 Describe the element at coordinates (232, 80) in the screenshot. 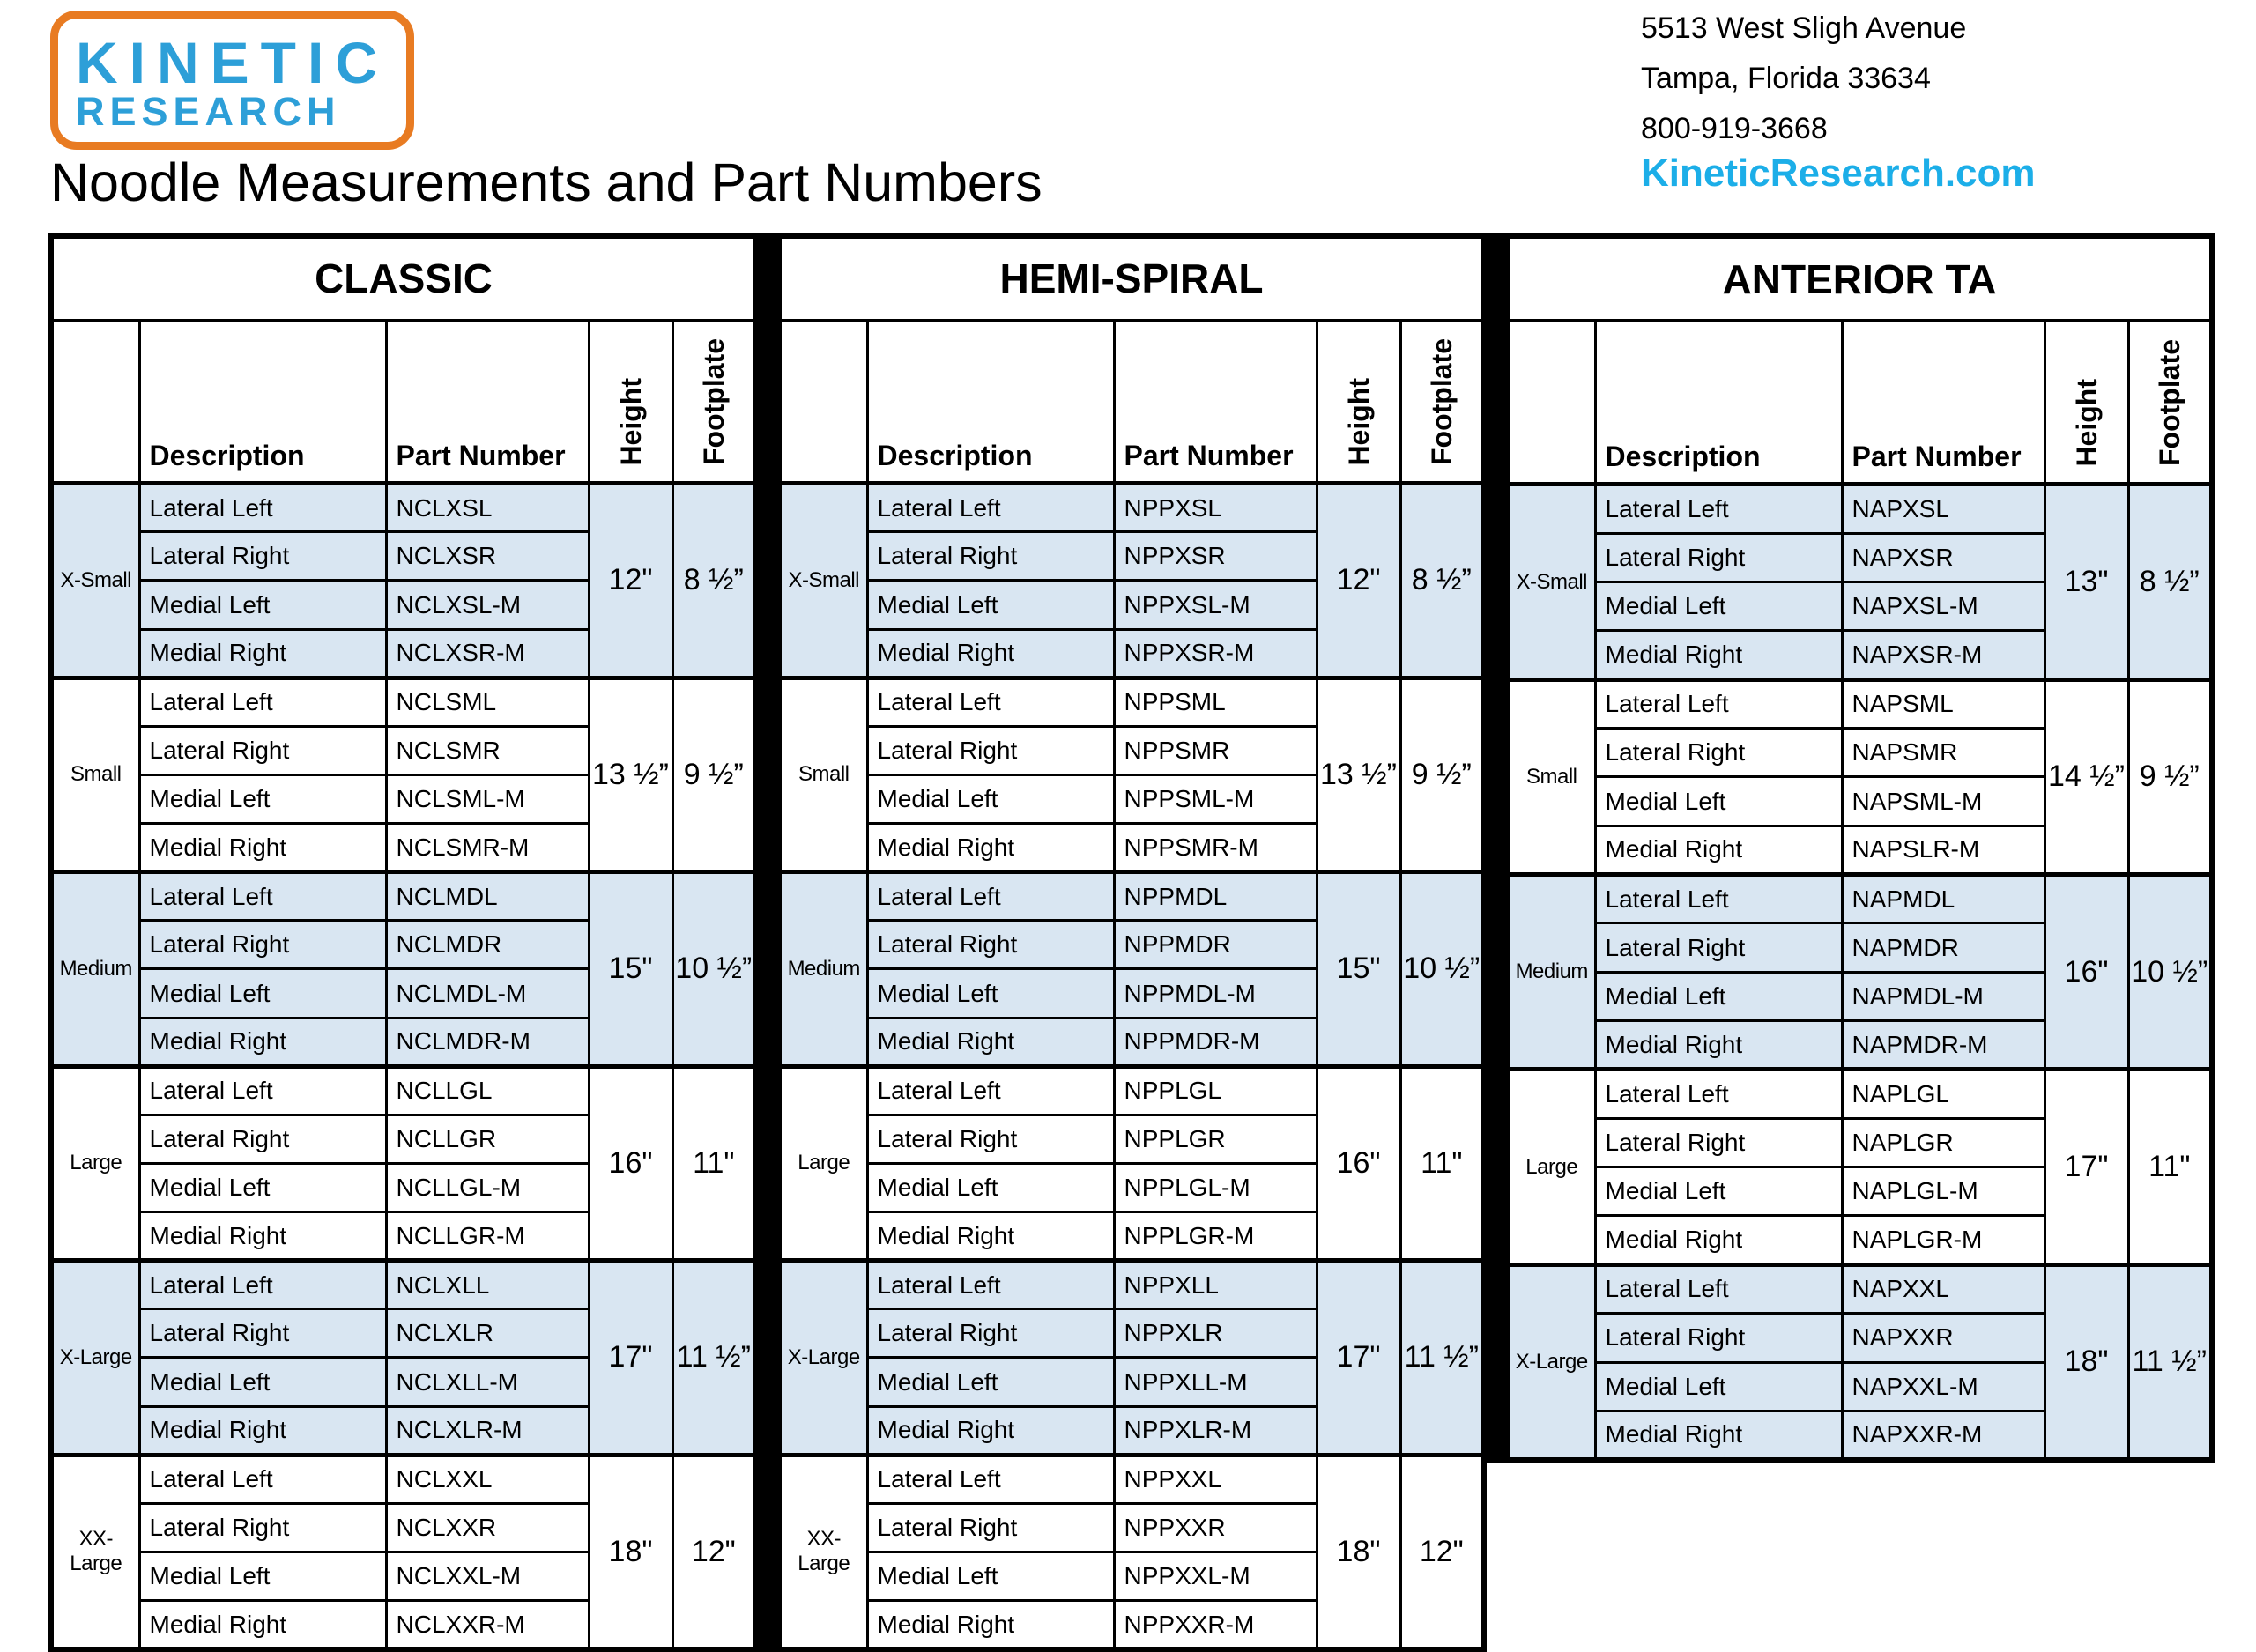

I see `kinetic-research-logo: KINETIC RESEARCH` at that location.